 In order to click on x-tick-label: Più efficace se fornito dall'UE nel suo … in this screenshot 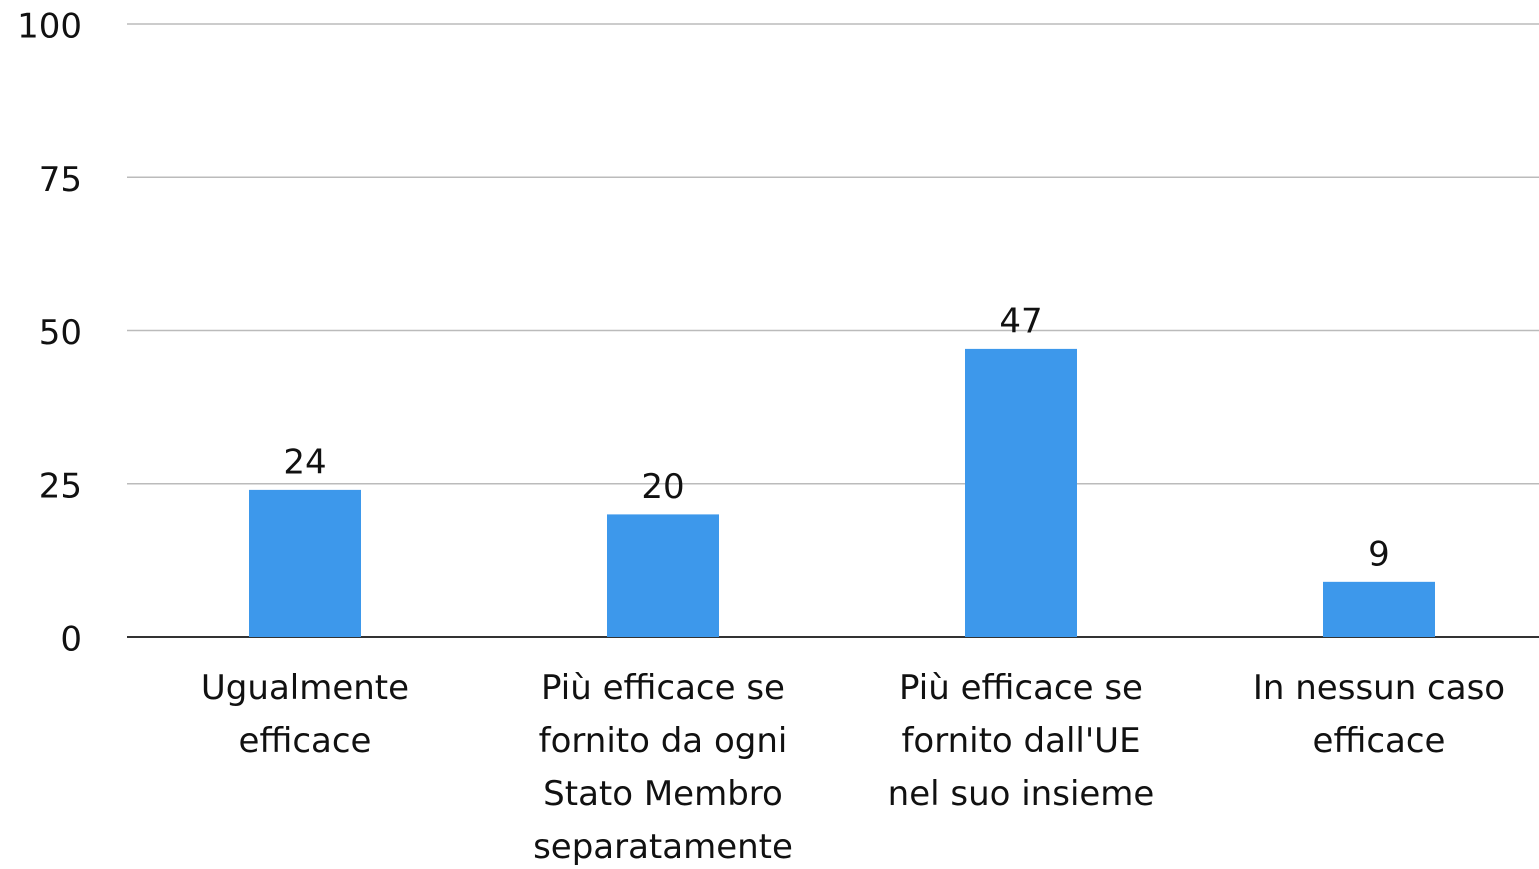, I will do `click(1021, 741)`.